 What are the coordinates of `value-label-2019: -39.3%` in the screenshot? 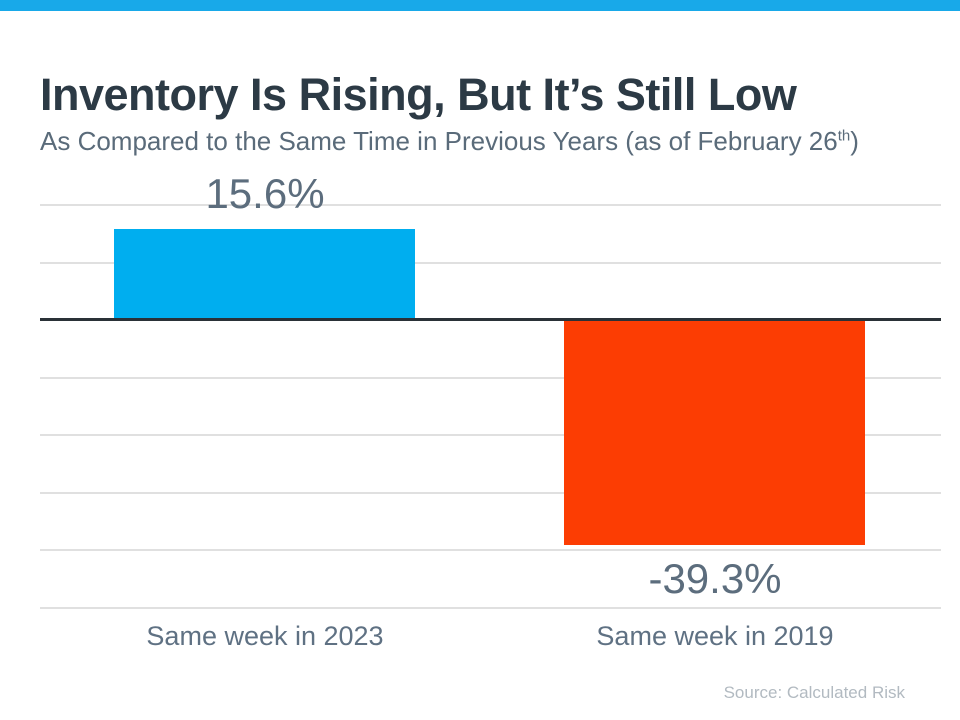 It's located at (715, 578).